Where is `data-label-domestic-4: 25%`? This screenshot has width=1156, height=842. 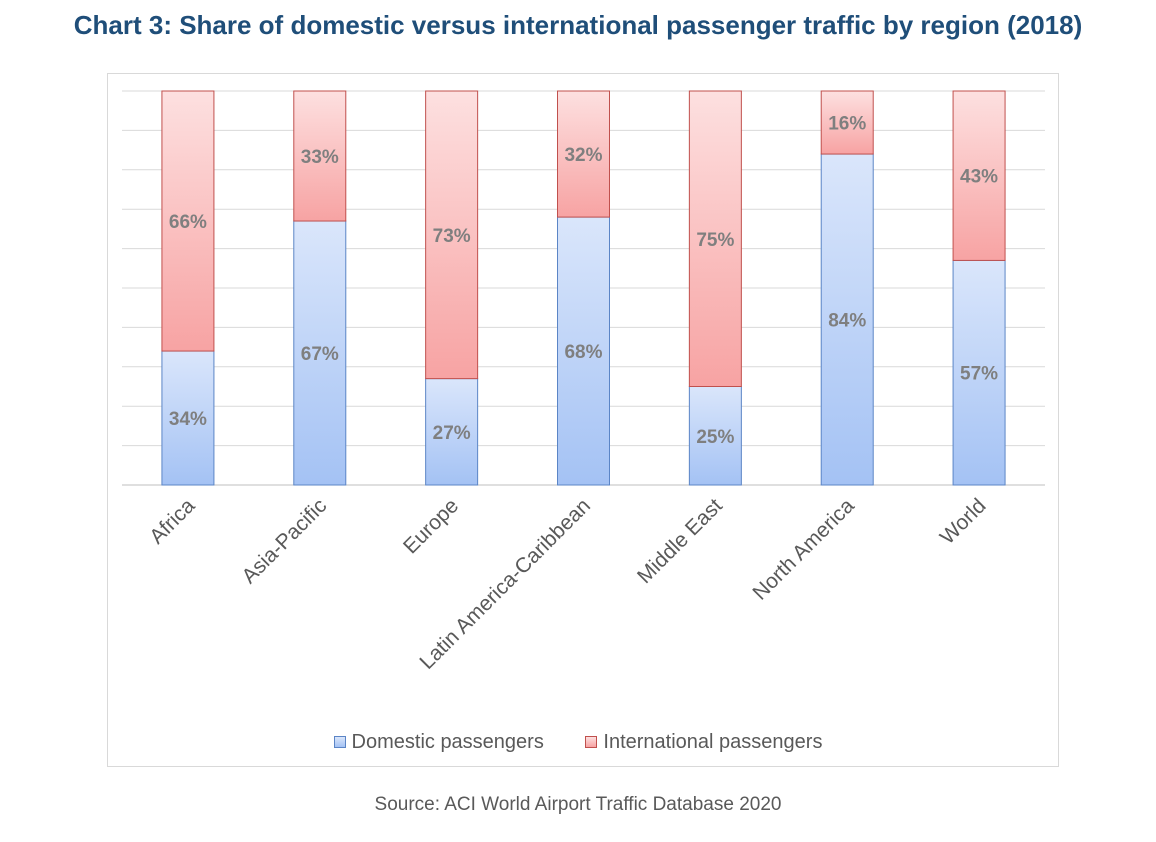
data-label-domestic-4: 25% is located at coordinates (715, 437).